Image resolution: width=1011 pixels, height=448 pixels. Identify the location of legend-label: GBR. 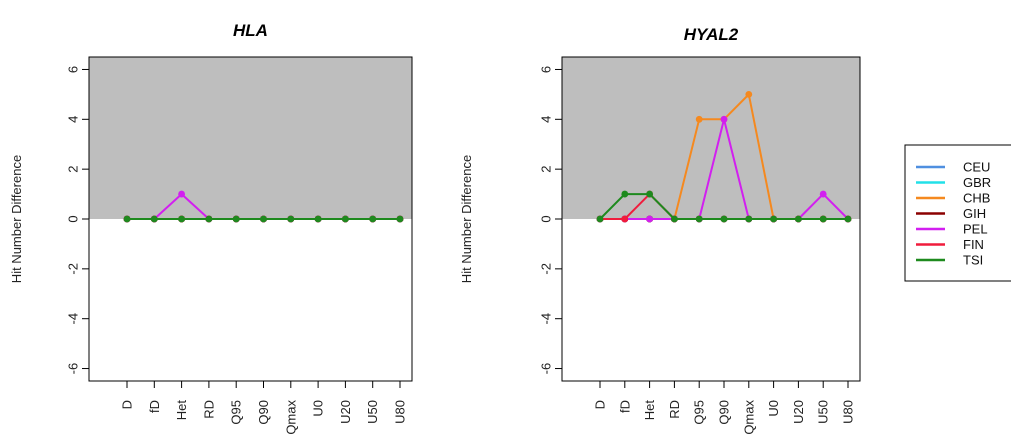
(977, 182).